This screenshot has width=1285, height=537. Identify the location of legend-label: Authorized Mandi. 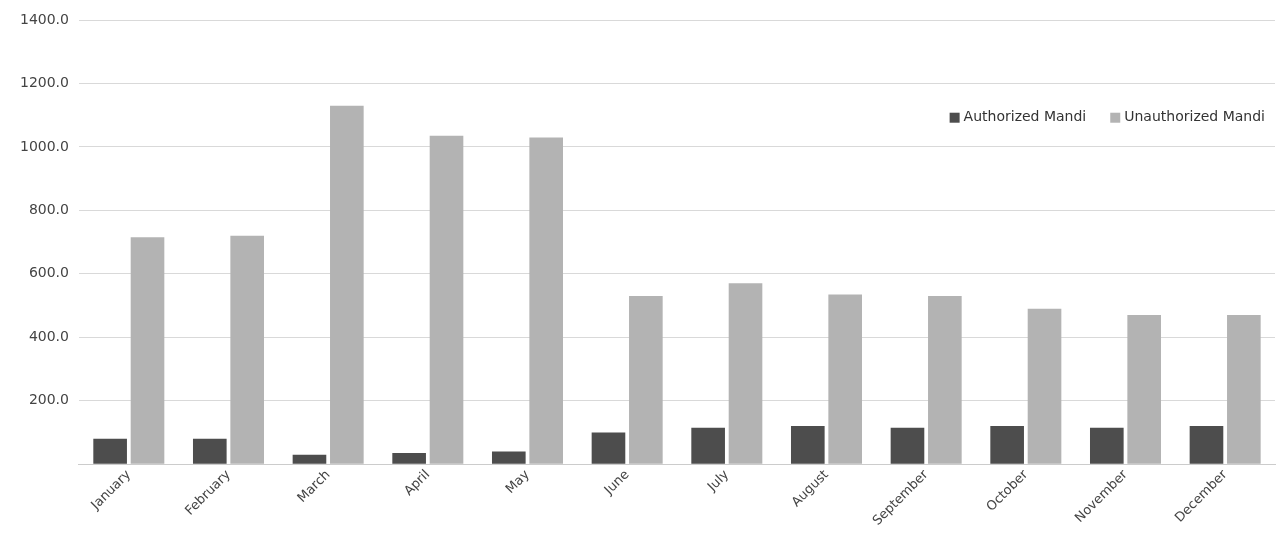
(1025, 116).